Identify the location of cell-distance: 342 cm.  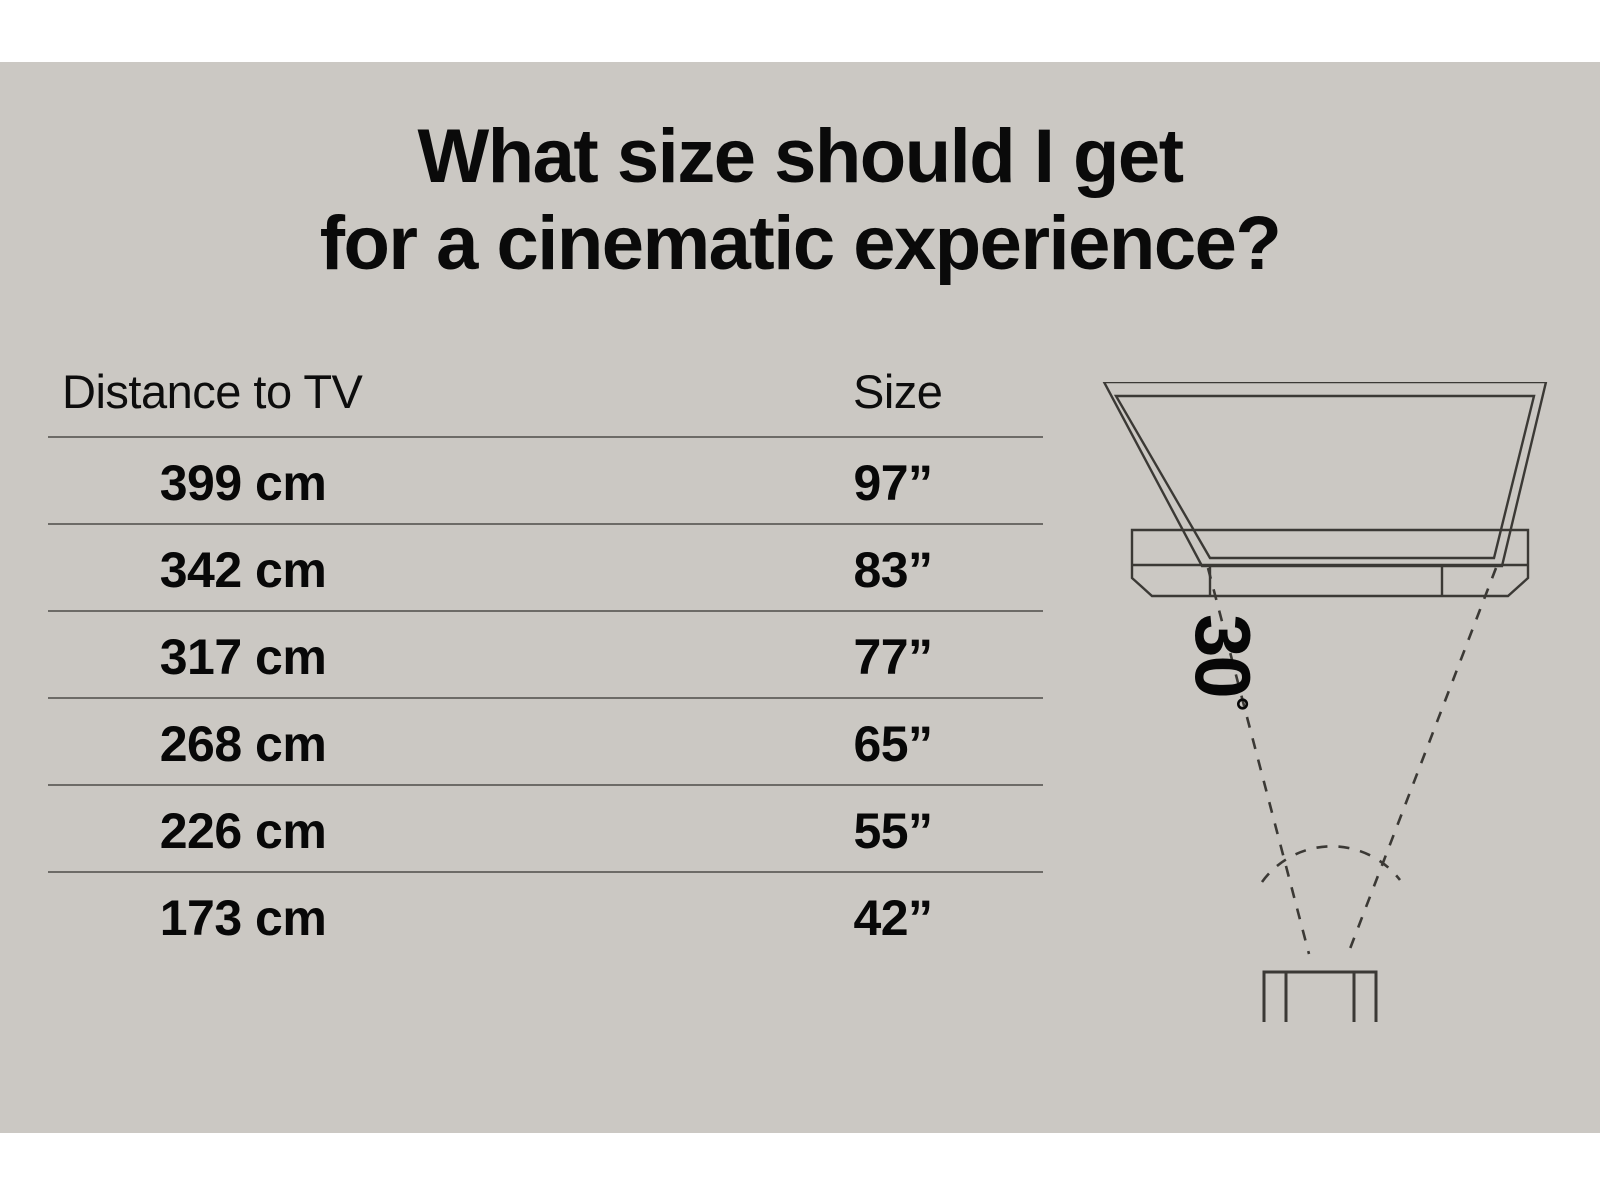
(243, 570).